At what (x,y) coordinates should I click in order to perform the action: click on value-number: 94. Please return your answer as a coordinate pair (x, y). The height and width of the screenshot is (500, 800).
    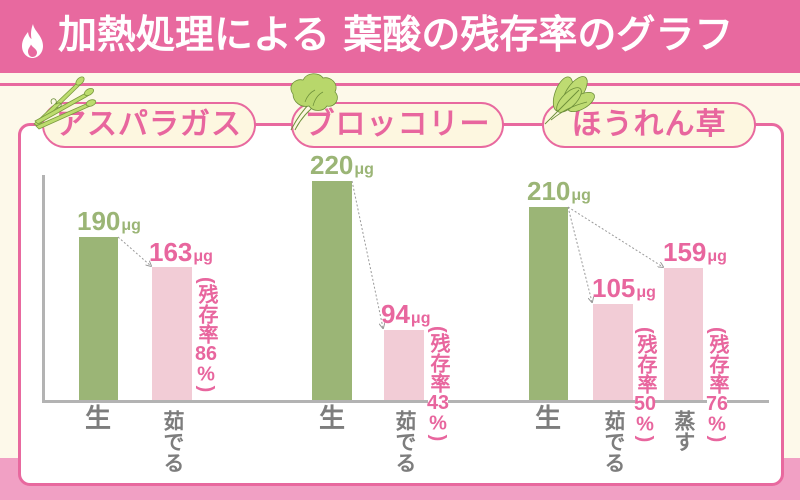
    Looking at the image, I should click on (395, 314).